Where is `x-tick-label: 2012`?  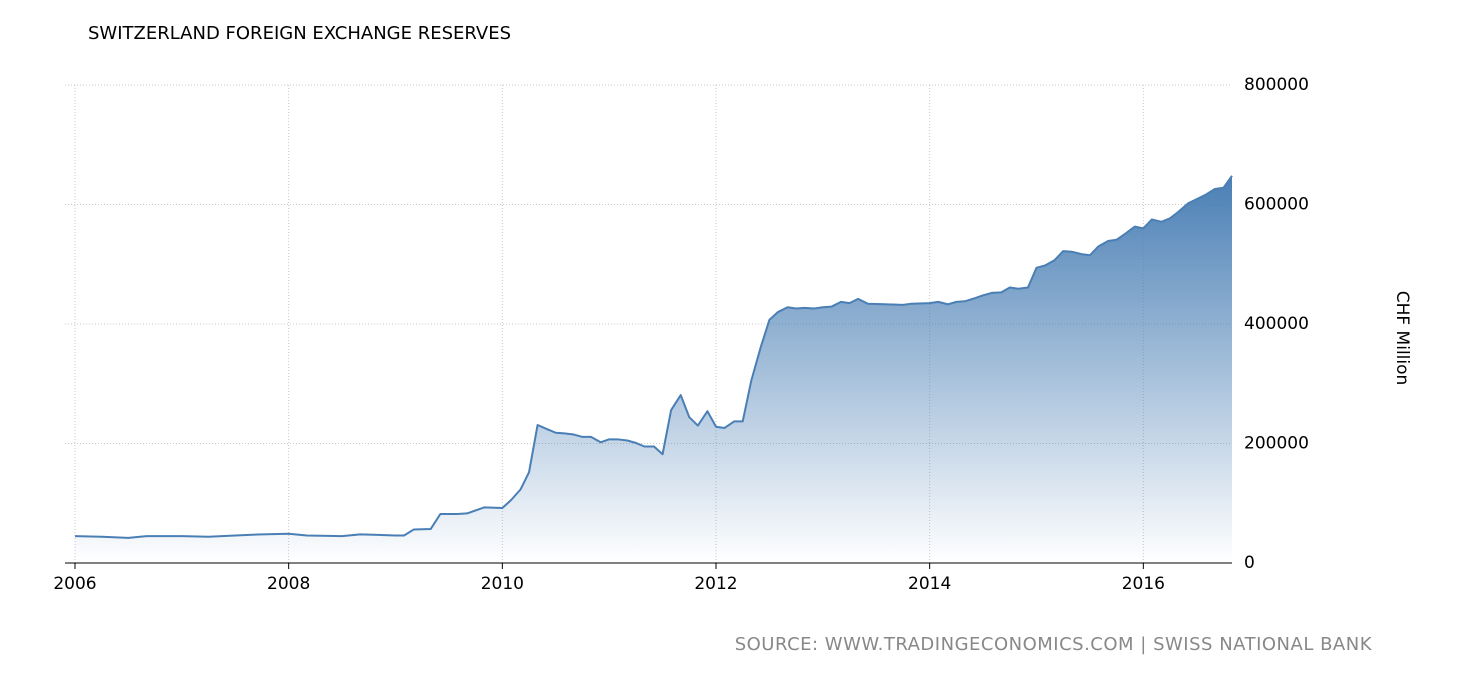 x-tick-label: 2012 is located at coordinates (715, 584).